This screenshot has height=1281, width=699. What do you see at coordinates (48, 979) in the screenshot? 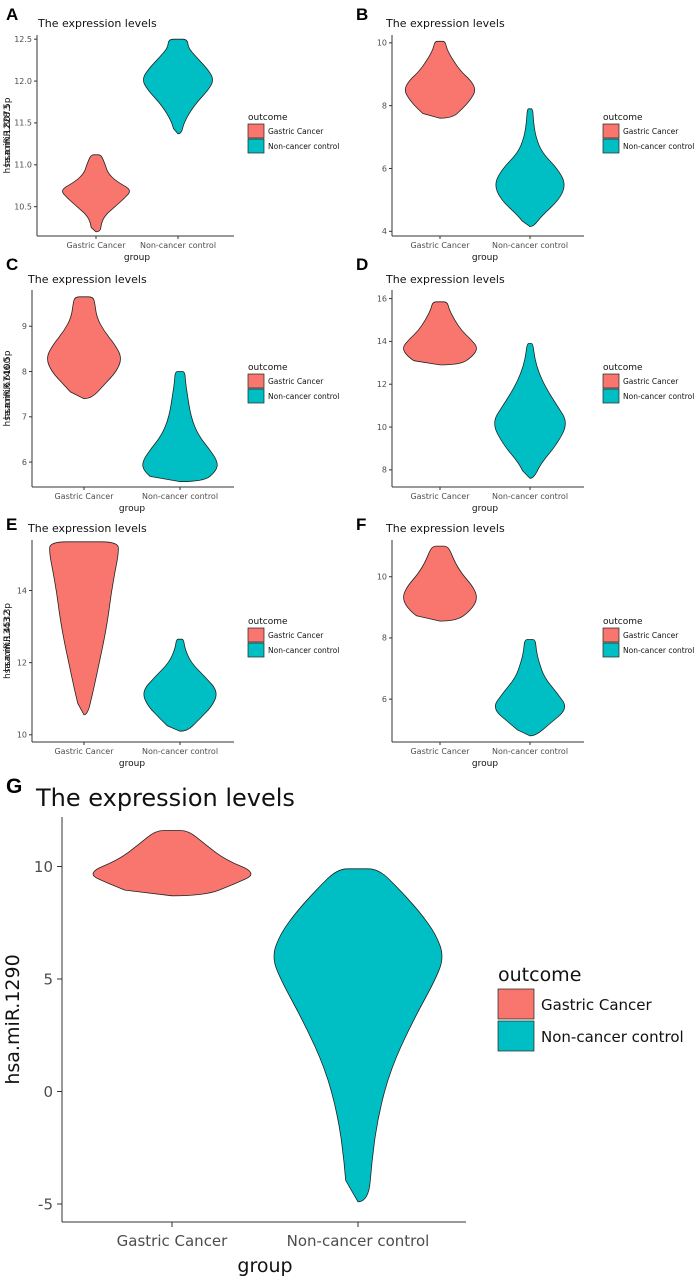
I see `y-tick-label: 5` at bounding box center [48, 979].